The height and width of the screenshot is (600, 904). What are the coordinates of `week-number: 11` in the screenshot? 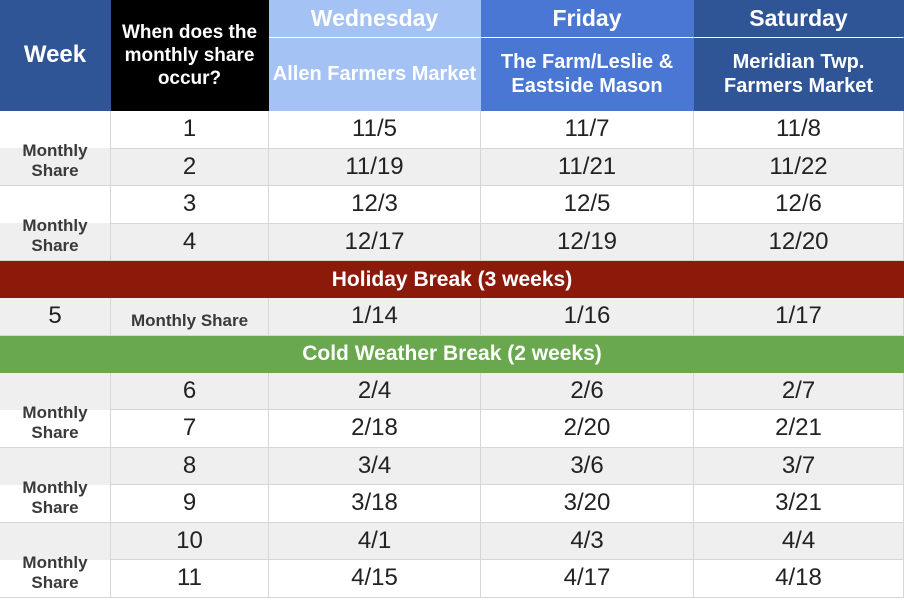 It's located at (190, 579).